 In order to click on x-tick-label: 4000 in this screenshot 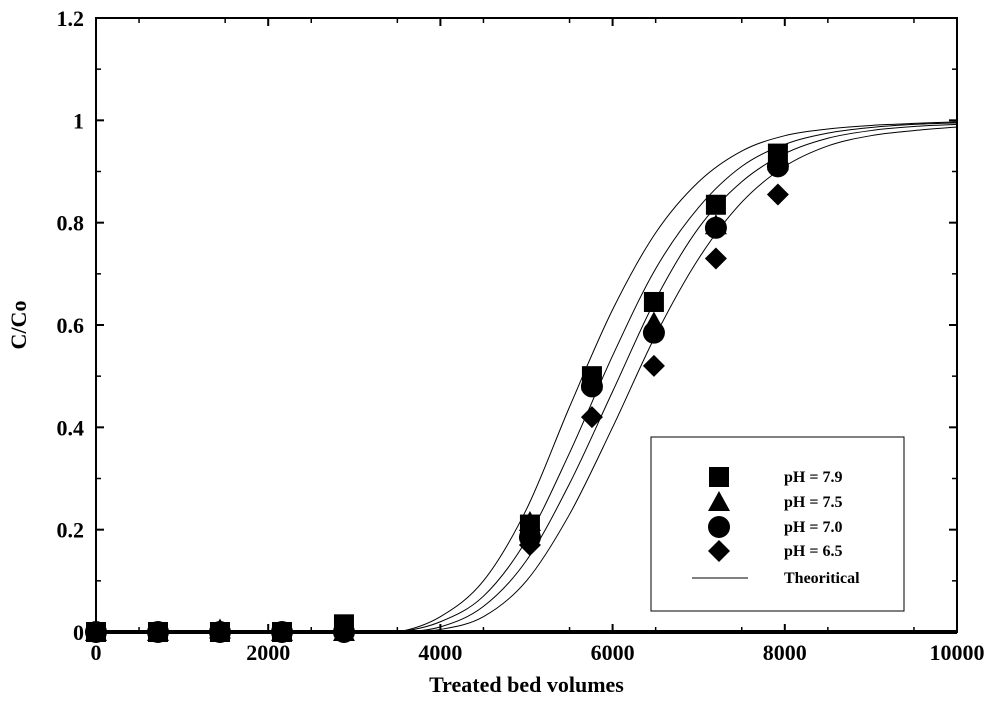, I will do `click(440, 652)`.